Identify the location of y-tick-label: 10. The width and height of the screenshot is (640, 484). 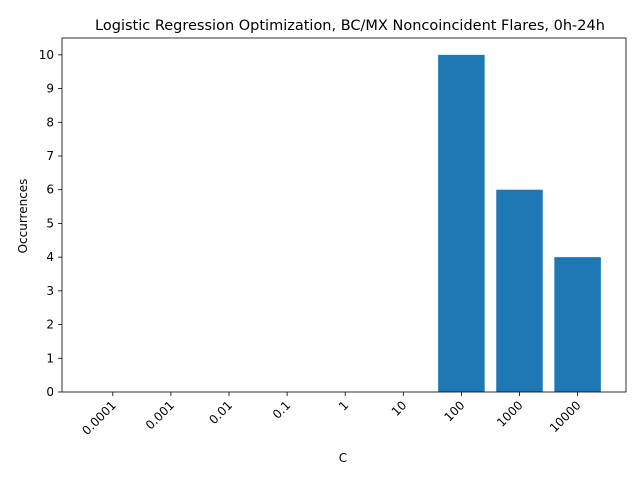
(46, 55).